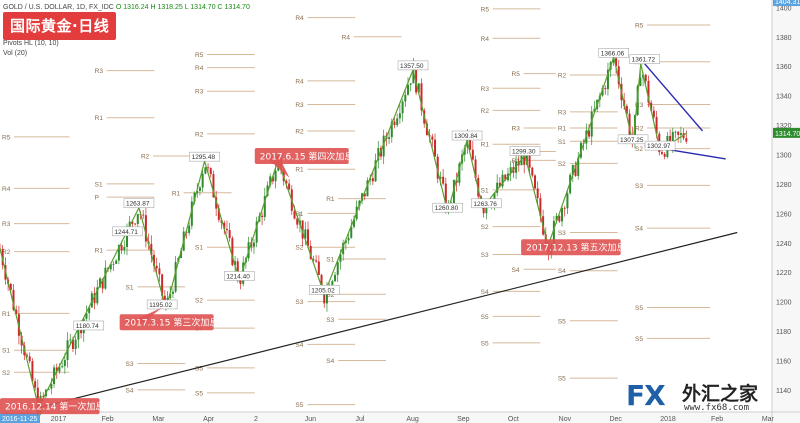  I want to click on swing-label-text: 1214.40, so click(238, 276).